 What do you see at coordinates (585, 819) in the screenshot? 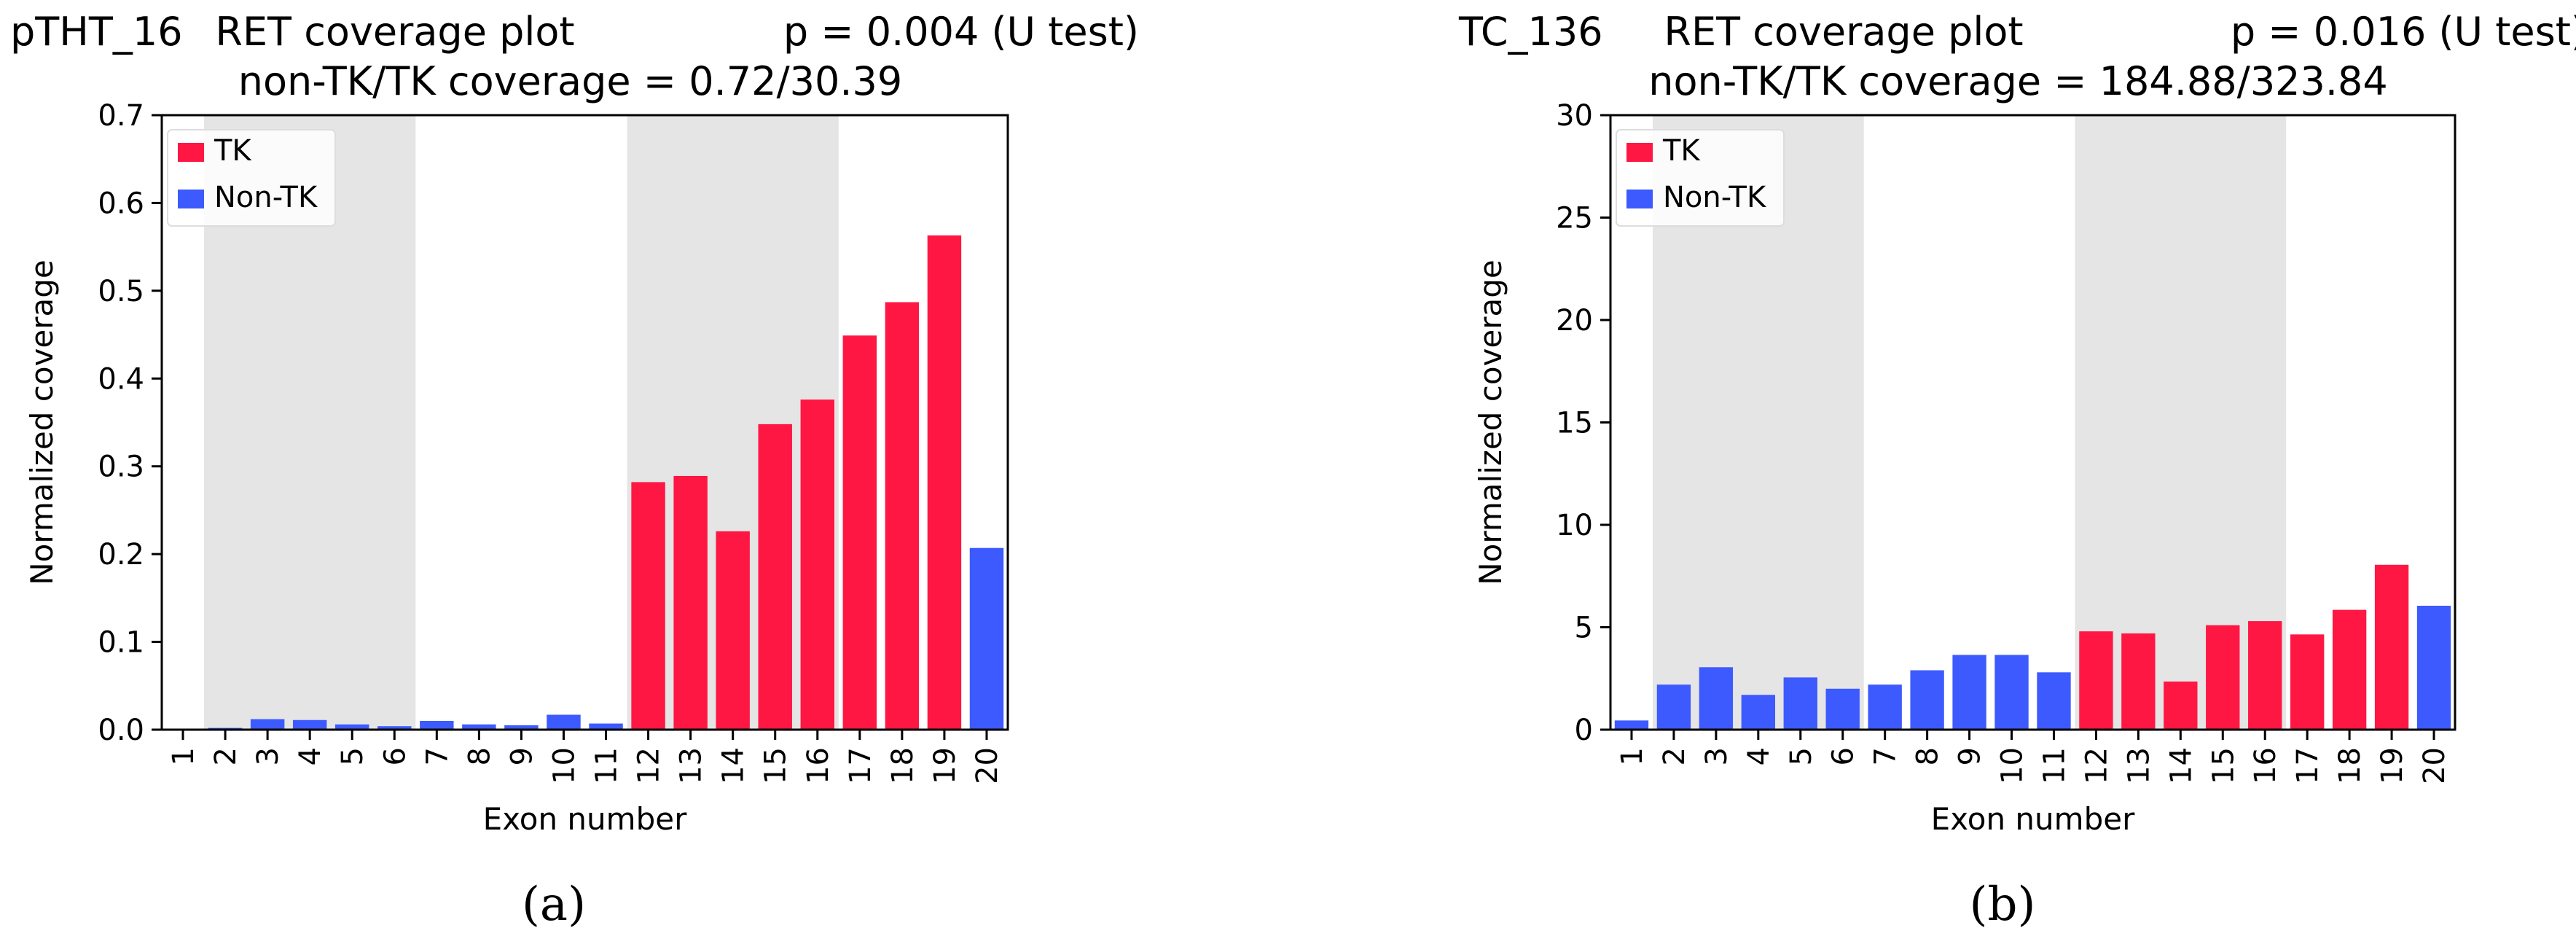
I see `x-axis-label: Exon number` at bounding box center [585, 819].